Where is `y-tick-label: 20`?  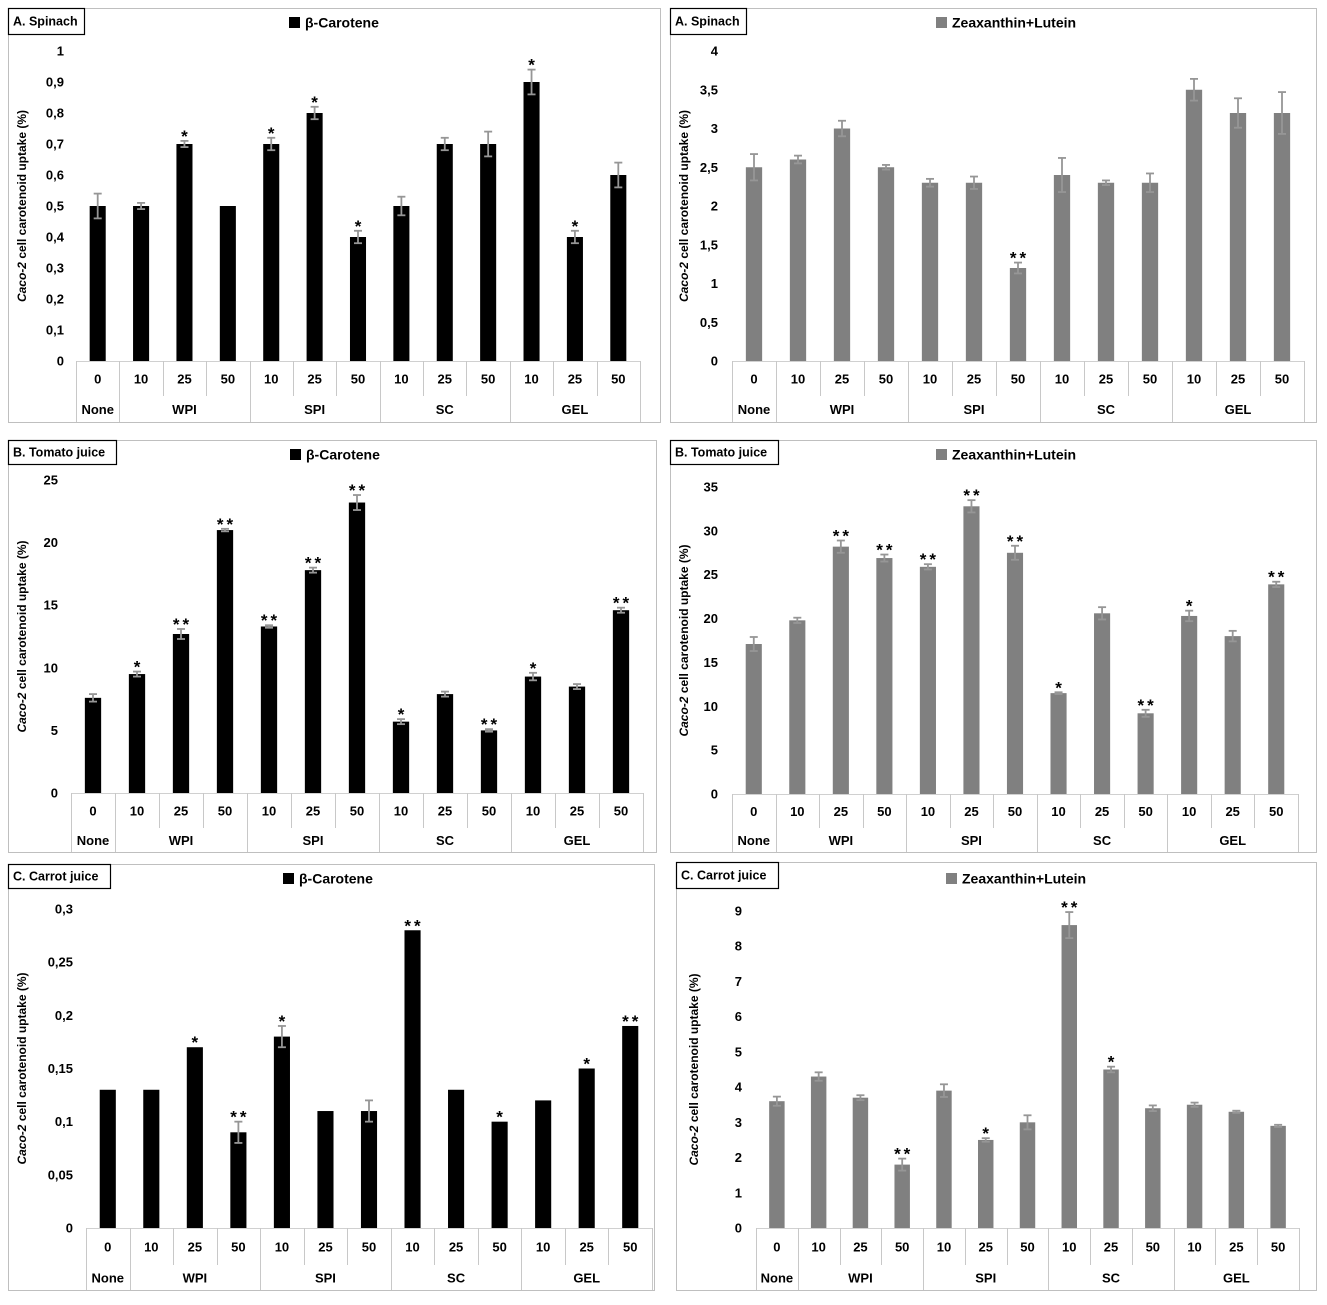
y-tick-label: 20 is located at coordinates (711, 618).